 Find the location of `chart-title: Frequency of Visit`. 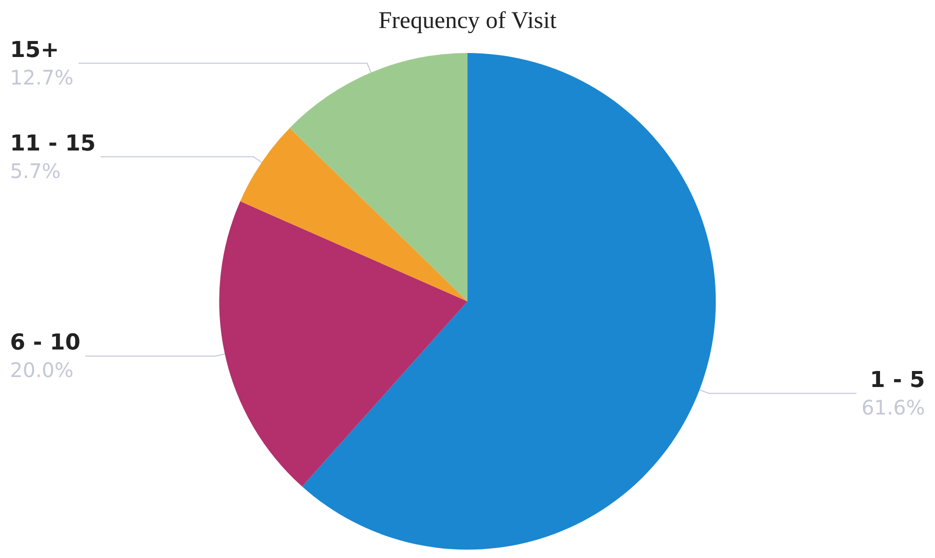

chart-title: Frequency of Visit is located at coordinates (467, 21).